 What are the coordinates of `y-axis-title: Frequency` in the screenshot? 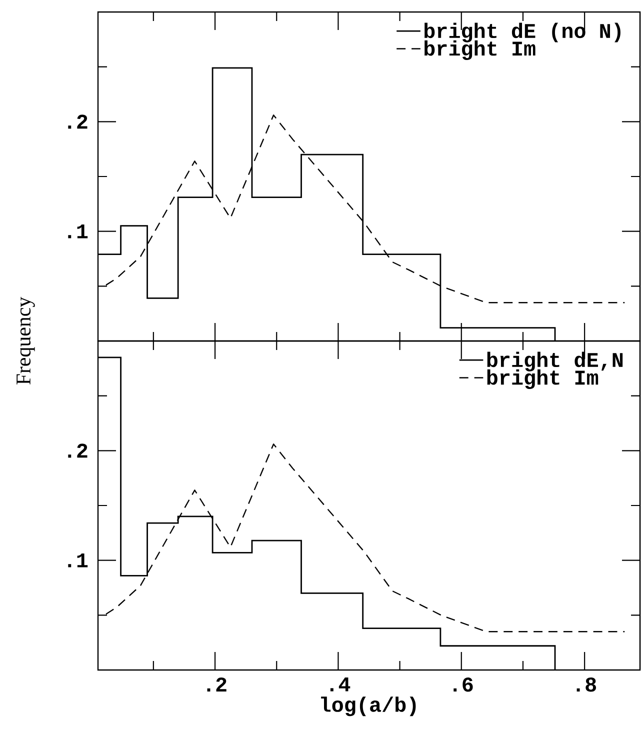 It's located at (25, 340).